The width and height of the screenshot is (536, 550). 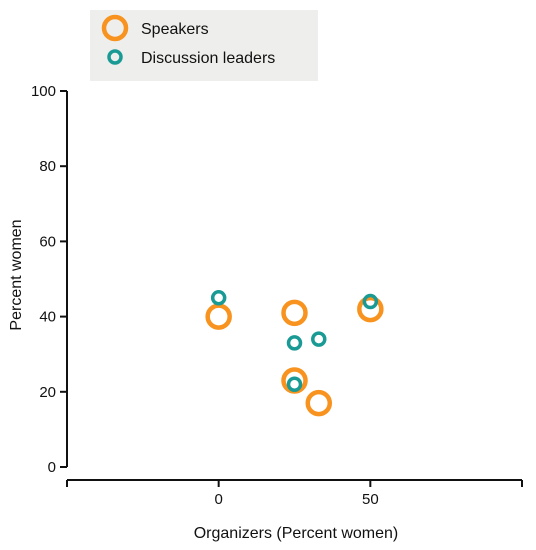 What do you see at coordinates (208, 58) in the screenshot?
I see `legend-label: Discussion leaders` at bounding box center [208, 58].